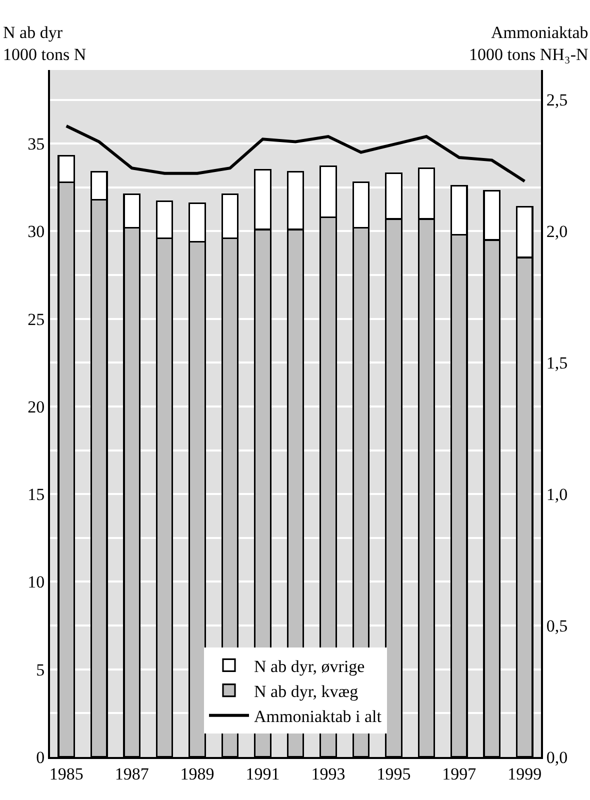  I want to click on y2-tick-label: 1,0, so click(557, 494).